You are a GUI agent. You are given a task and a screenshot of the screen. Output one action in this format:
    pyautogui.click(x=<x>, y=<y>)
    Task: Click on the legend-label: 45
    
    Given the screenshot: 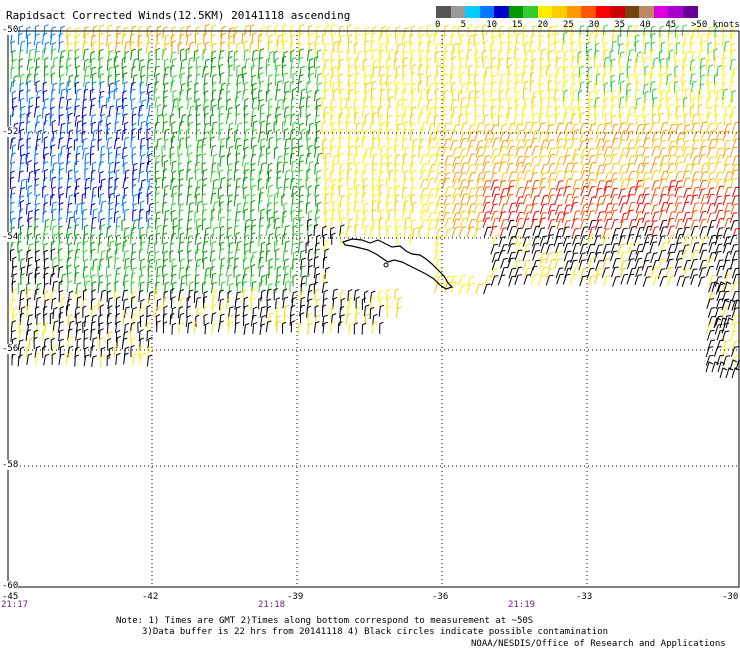 What is the action you would take?
    pyautogui.click(x=671, y=25)
    